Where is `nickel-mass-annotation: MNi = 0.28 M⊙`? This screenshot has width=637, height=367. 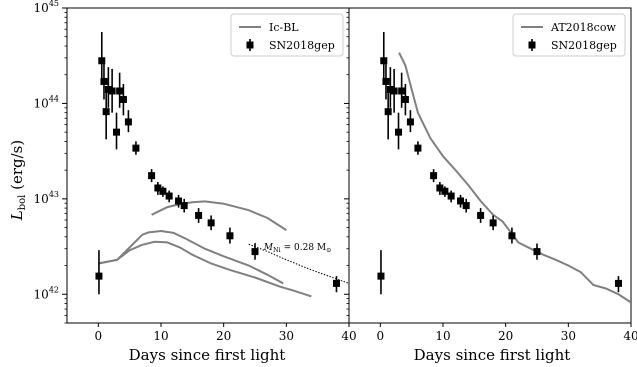 nickel-mass-annotation: MNi = 0.28 M⊙ is located at coordinates (297, 248).